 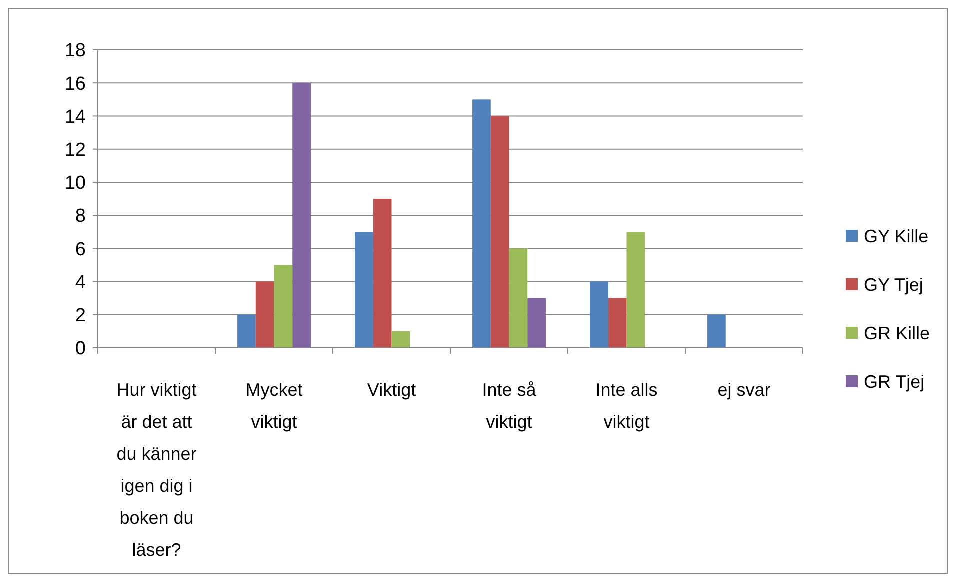 What do you see at coordinates (510, 406) in the screenshot?
I see `x-tick-label: Inte så viktigt` at bounding box center [510, 406].